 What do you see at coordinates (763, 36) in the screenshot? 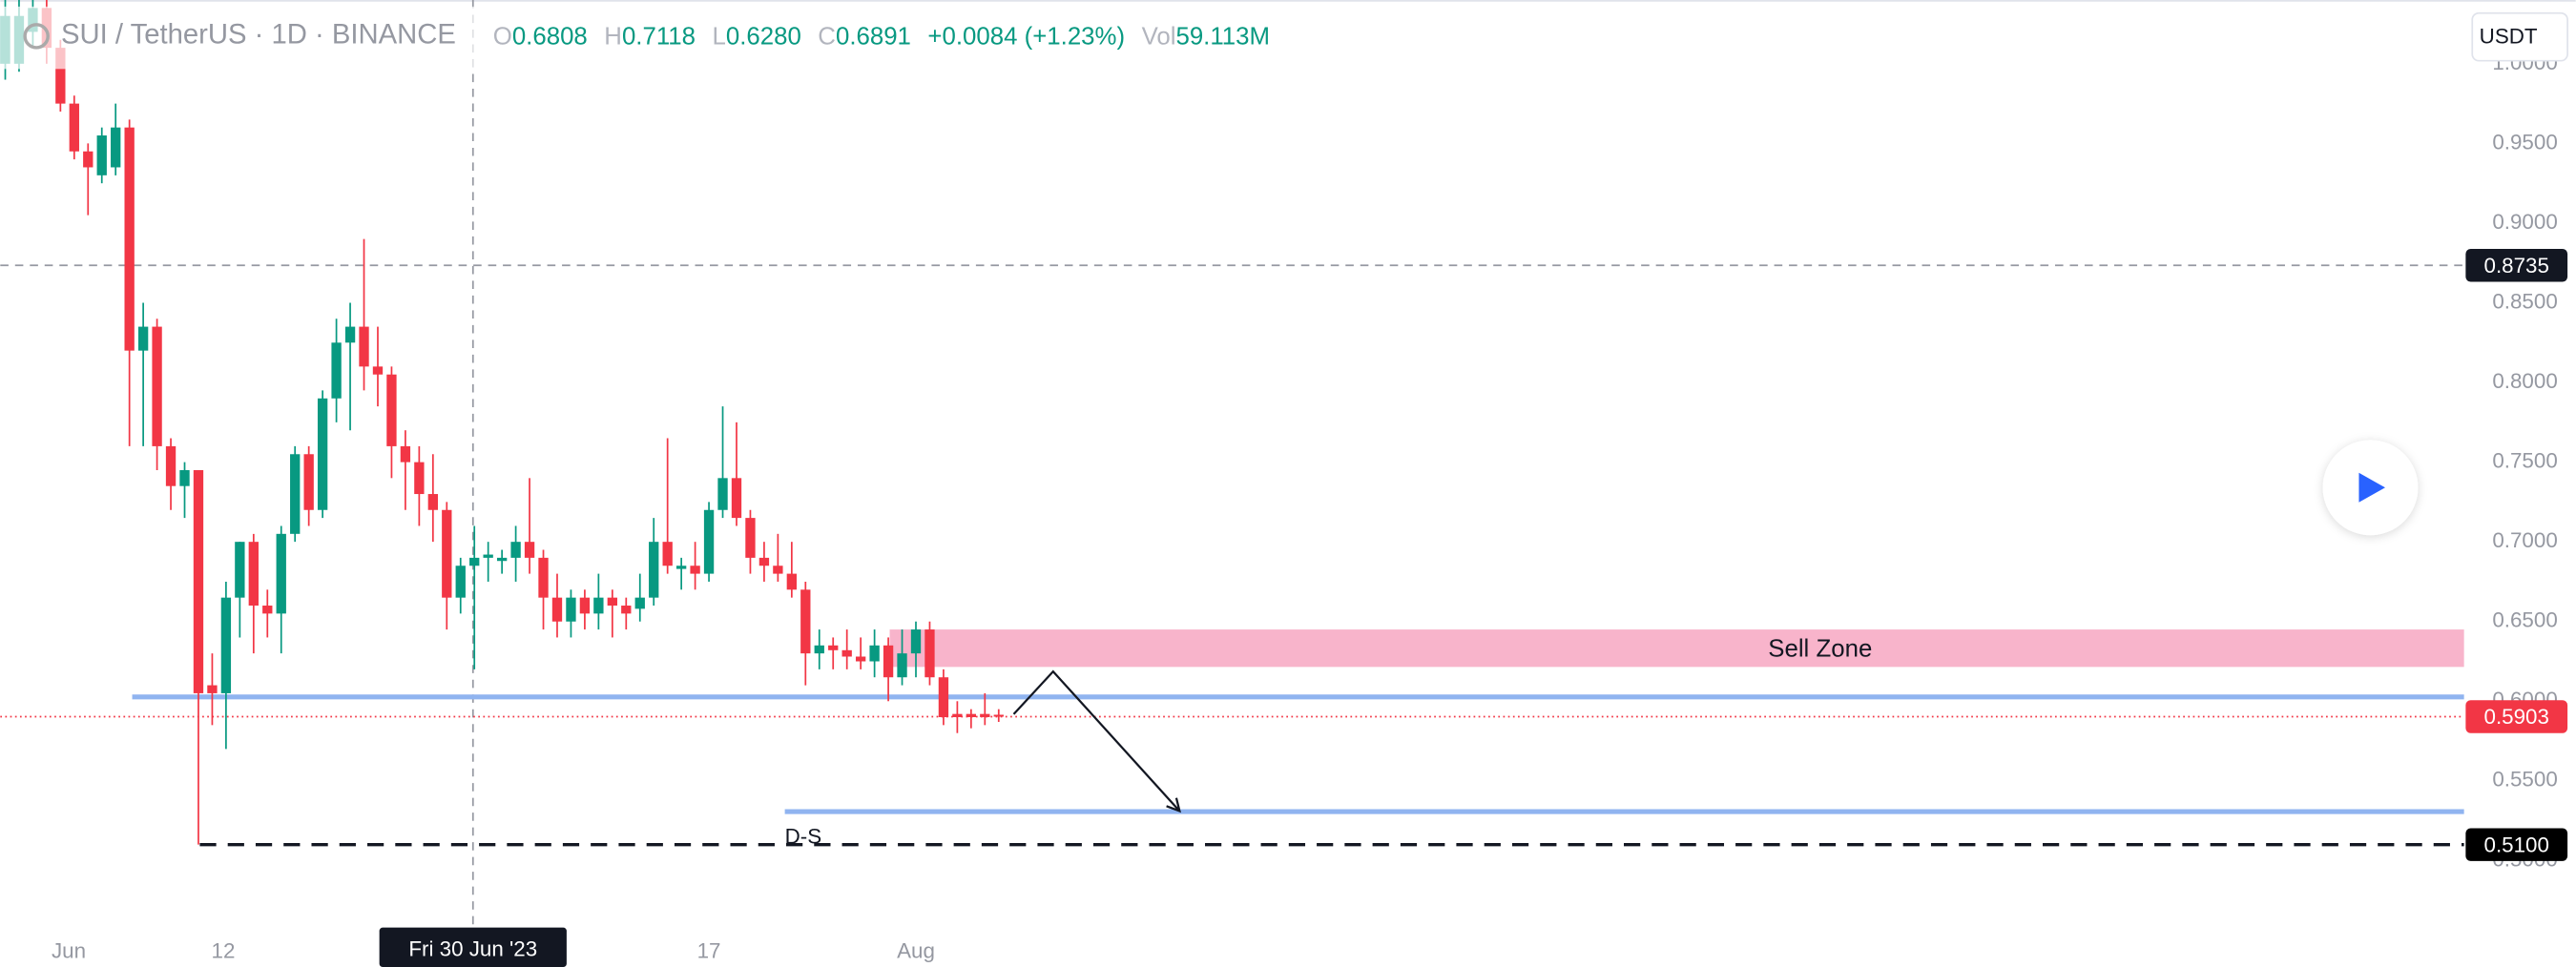
I see `legend-value: 0.6280` at bounding box center [763, 36].